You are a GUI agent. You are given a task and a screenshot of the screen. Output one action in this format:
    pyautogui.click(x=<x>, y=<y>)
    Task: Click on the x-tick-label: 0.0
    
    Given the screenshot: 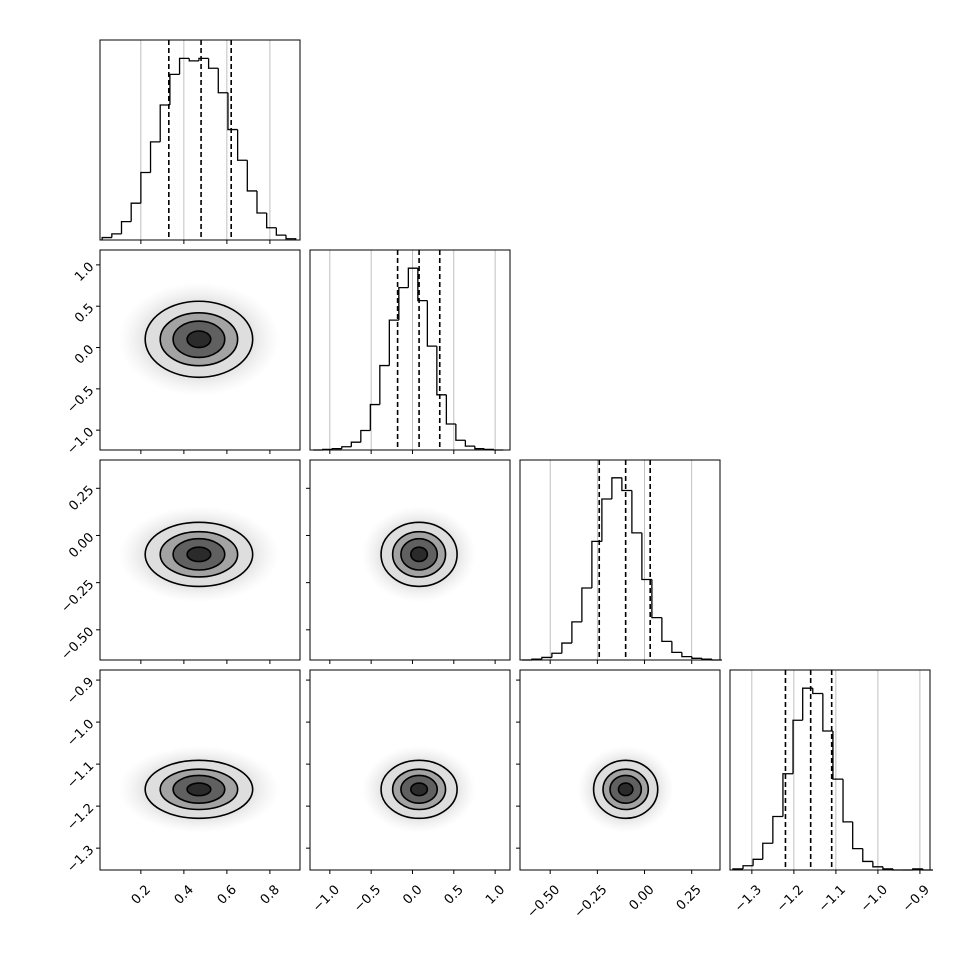 What is the action you would take?
    pyautogui.click(x=412, y=894)
    